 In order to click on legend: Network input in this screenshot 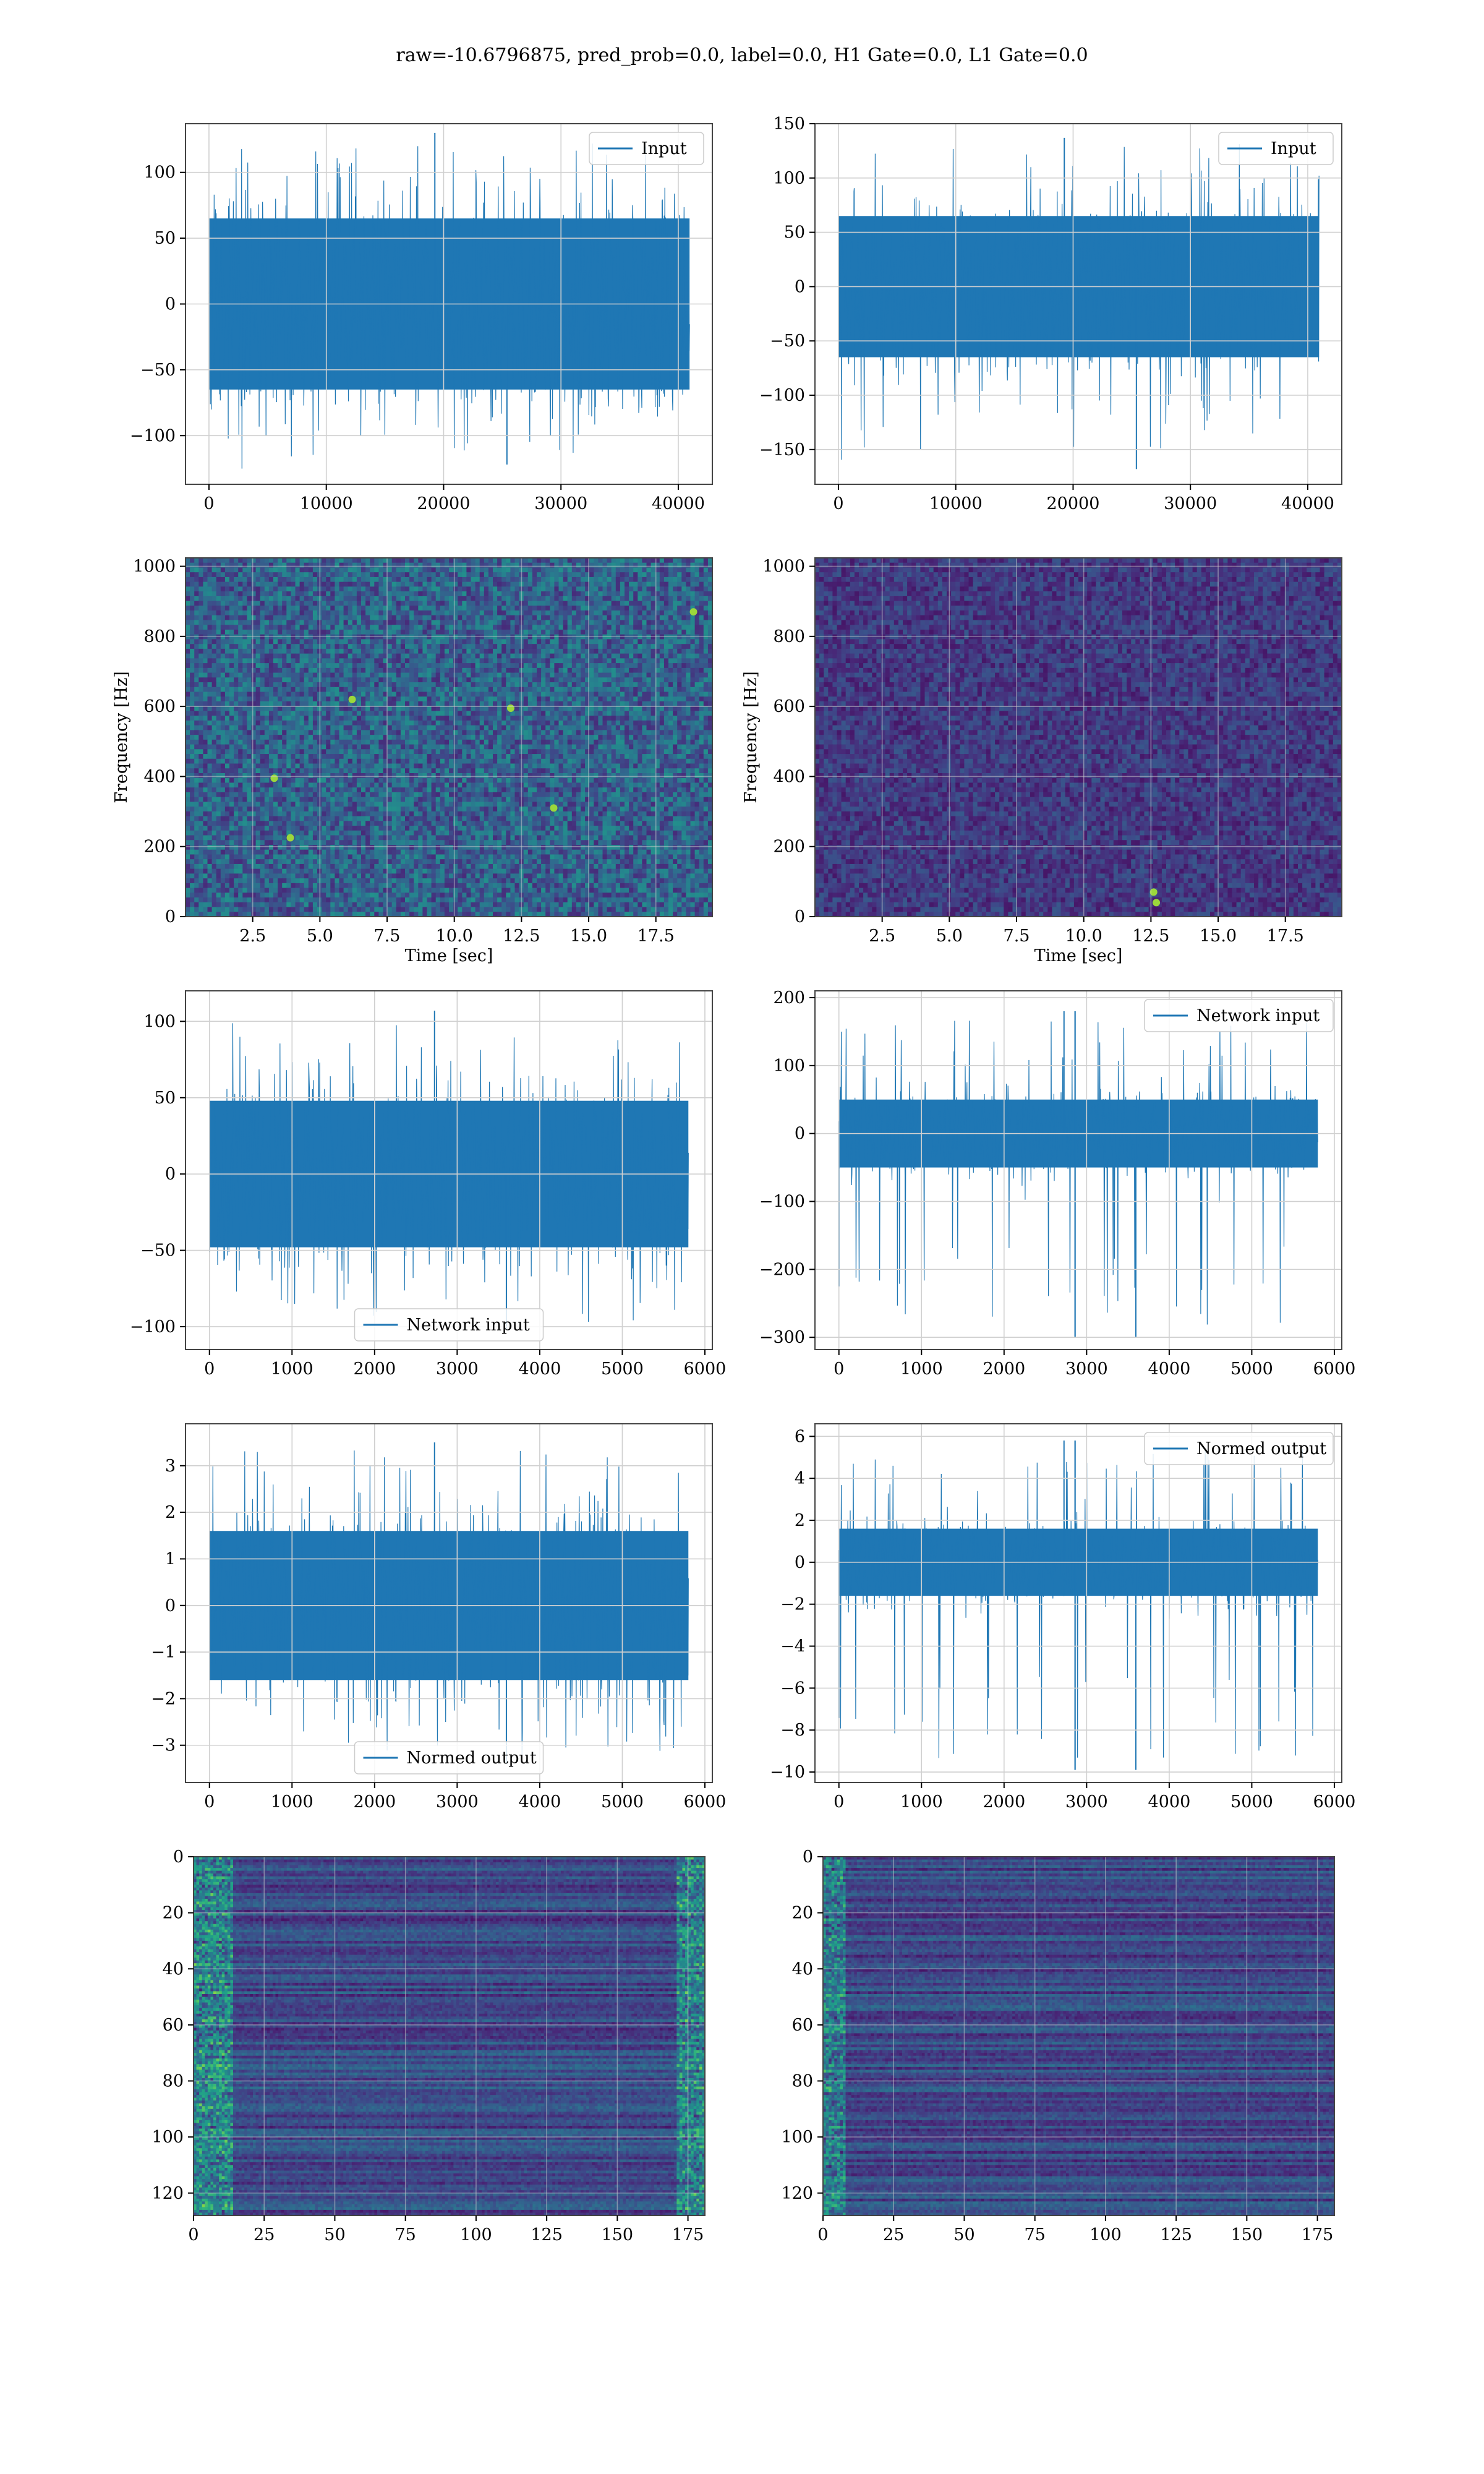, I will do `click(449, 1325)`.